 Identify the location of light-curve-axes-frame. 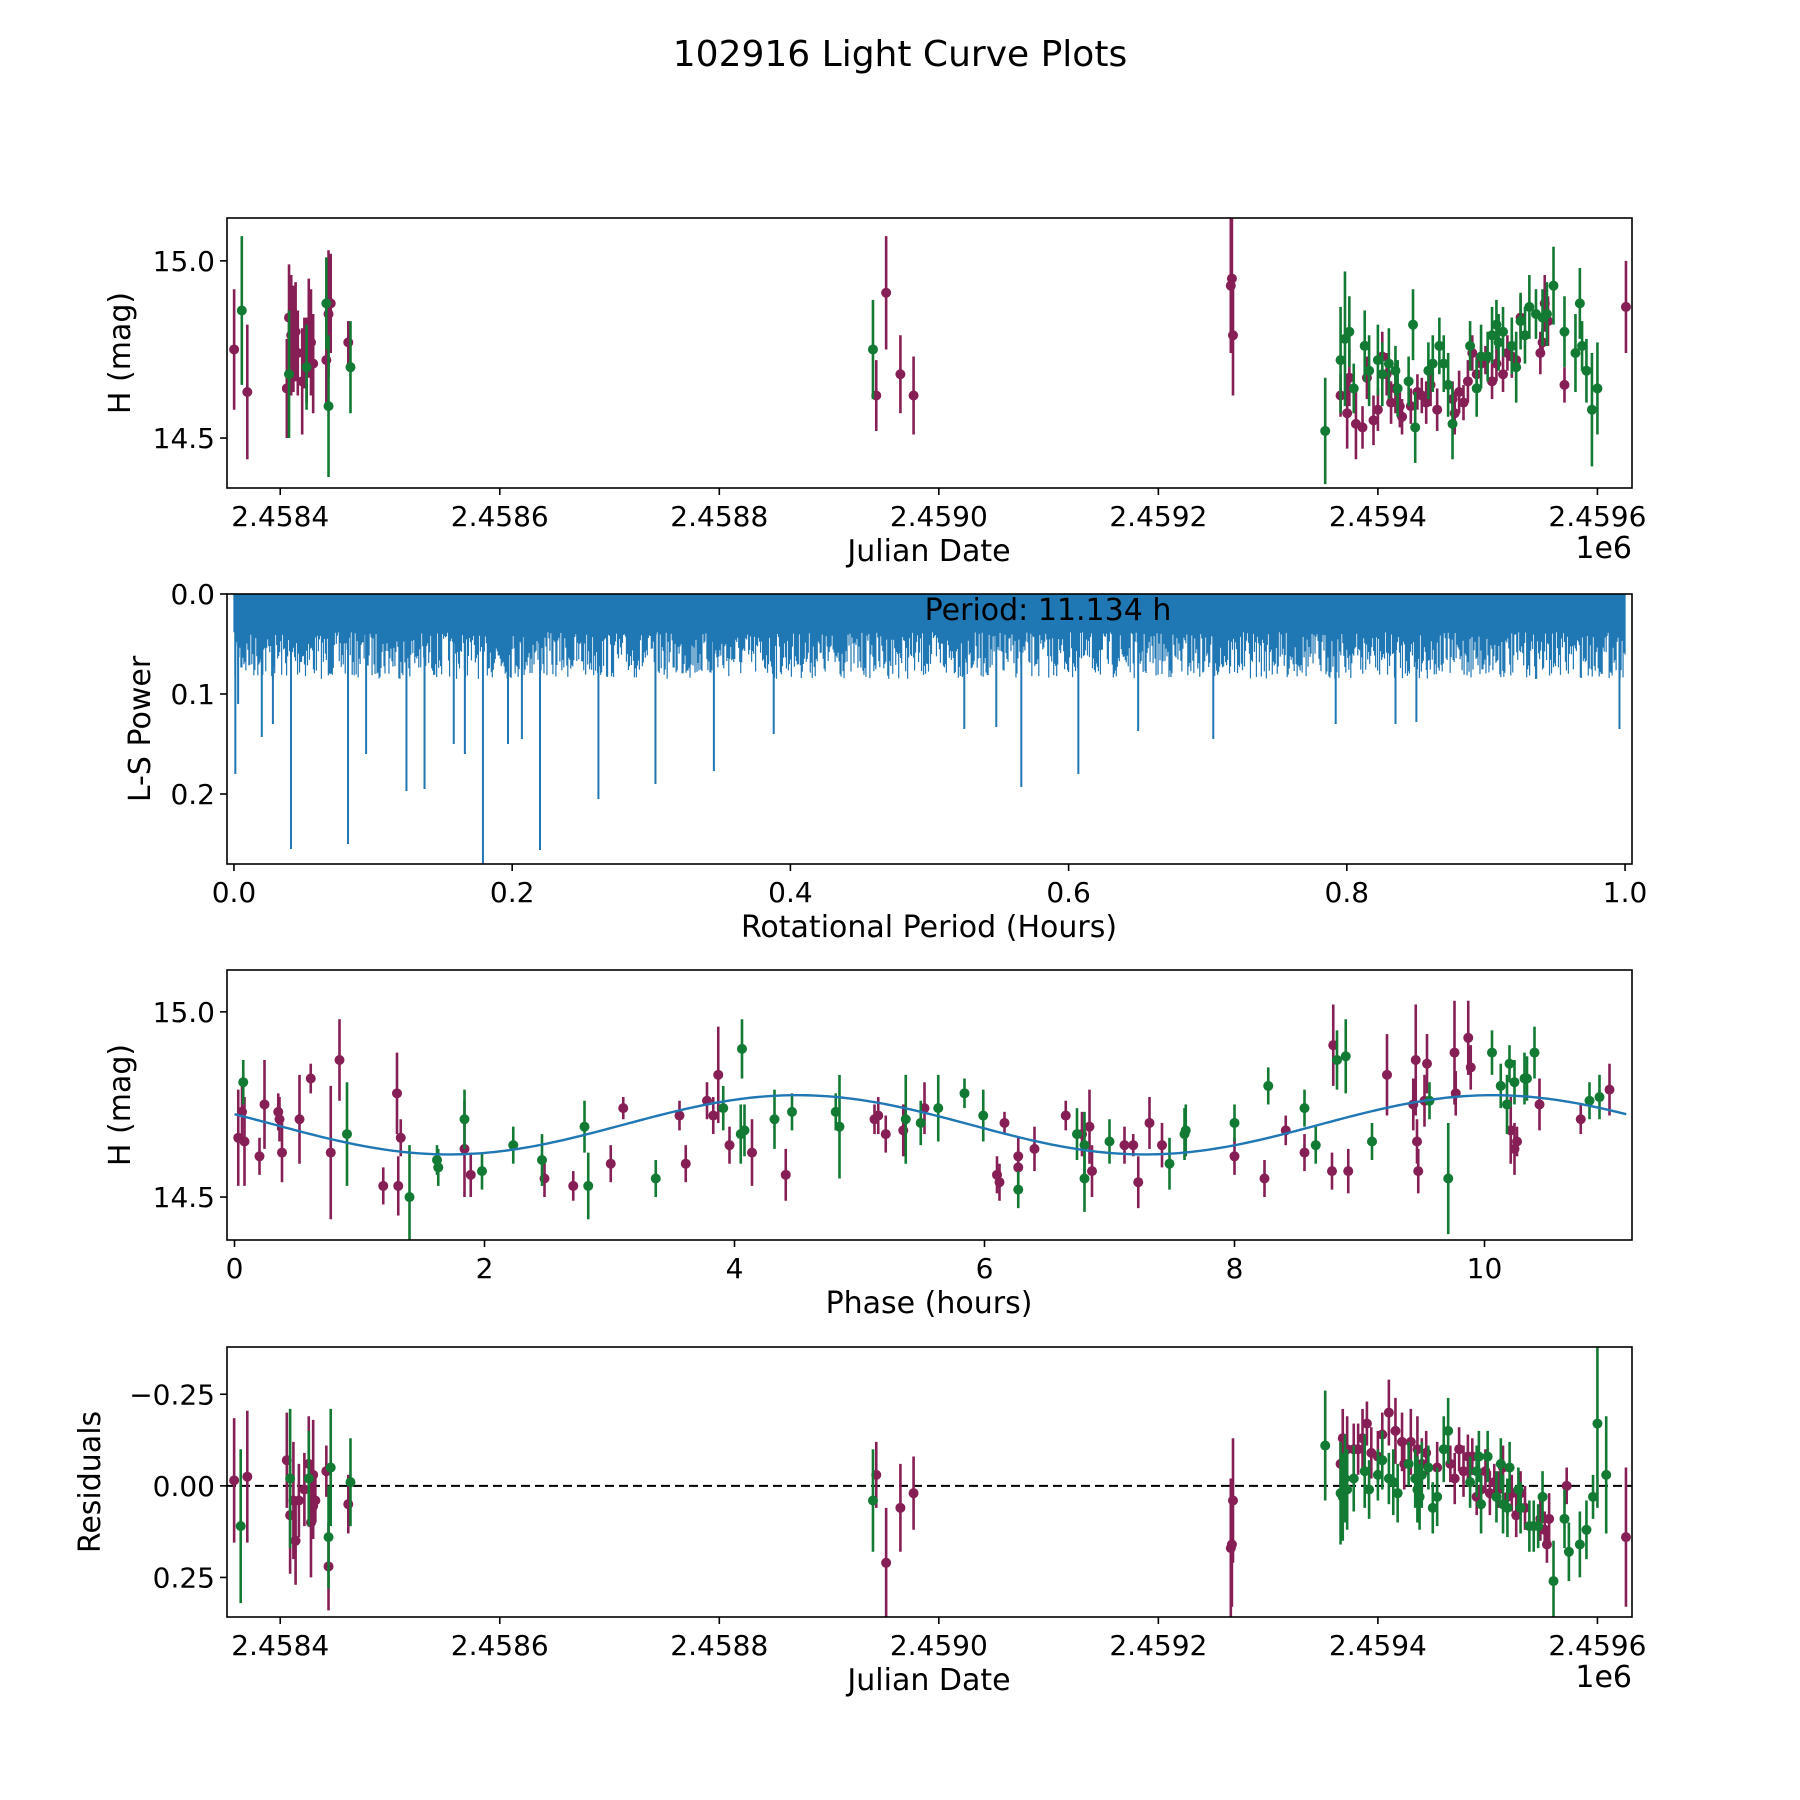
(929, 353).